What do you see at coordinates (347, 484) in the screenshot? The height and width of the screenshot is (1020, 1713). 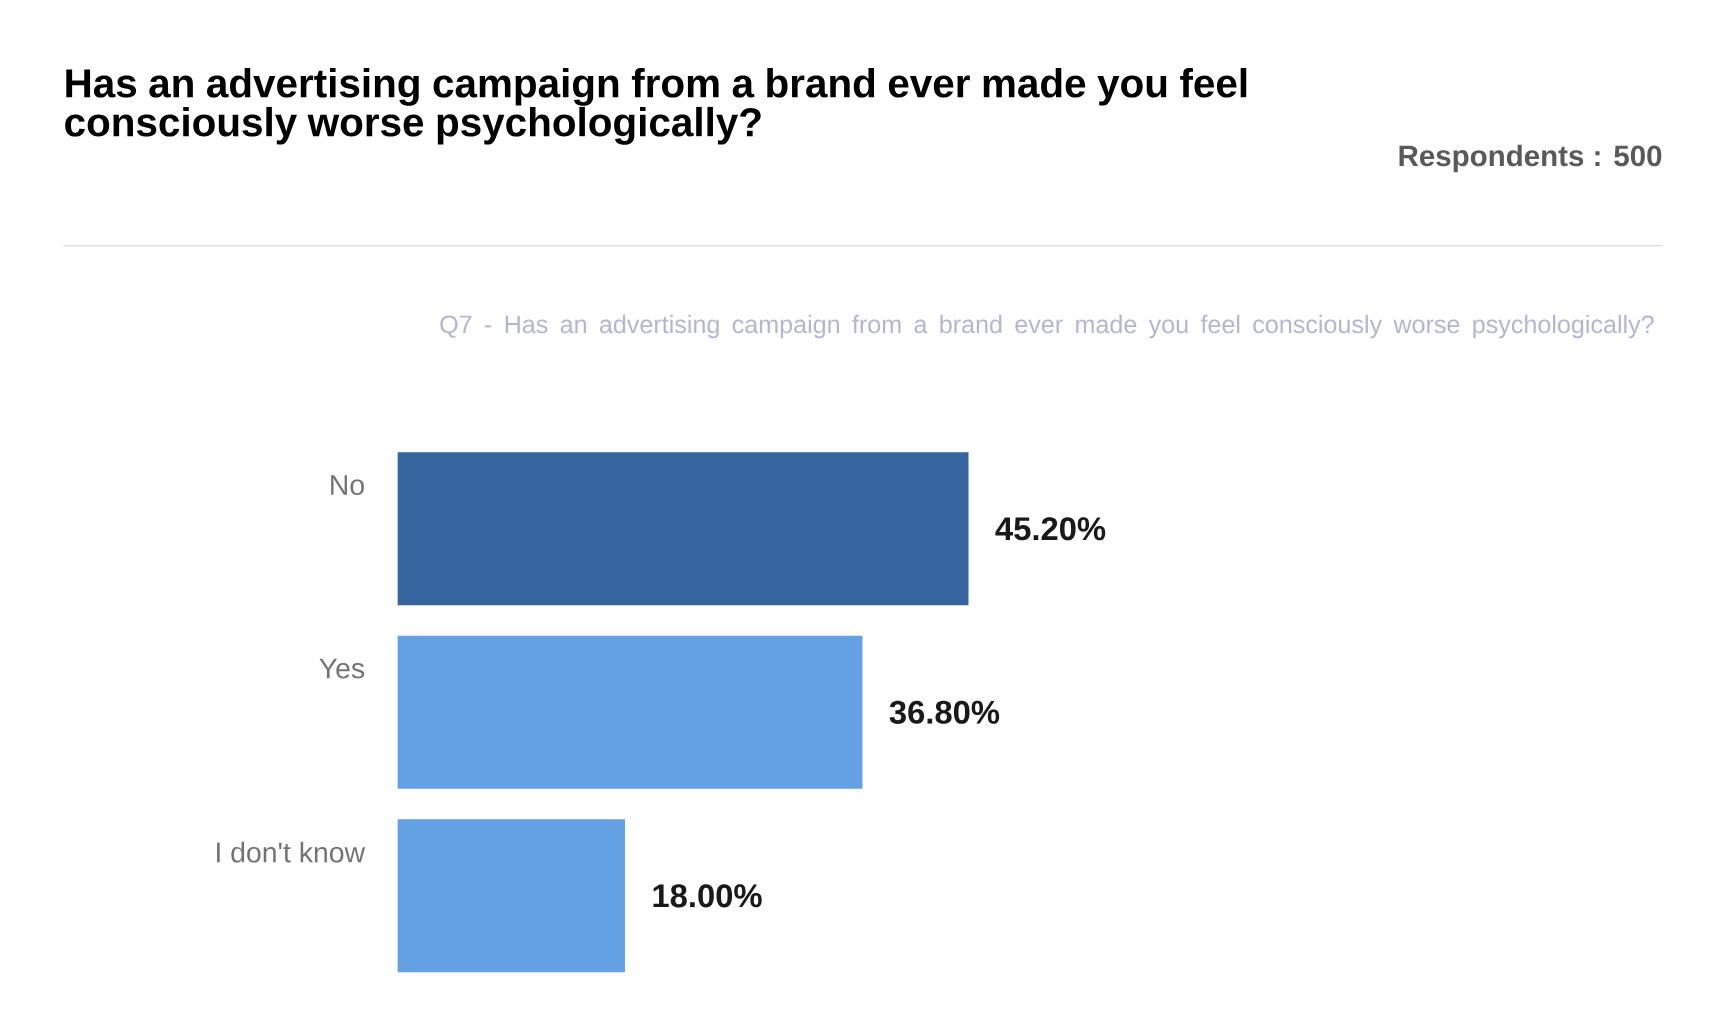 I see `y-tick-label: No` at bounding box center [347, 484].